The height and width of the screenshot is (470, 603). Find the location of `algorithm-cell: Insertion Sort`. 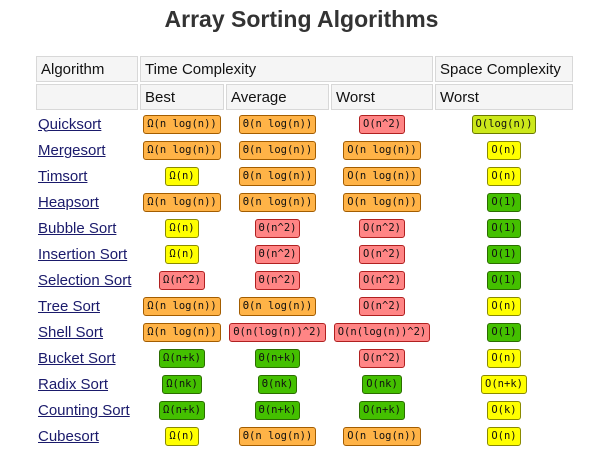

algorithm-cell: Insertion Sort is located at coordinates (87, 254).